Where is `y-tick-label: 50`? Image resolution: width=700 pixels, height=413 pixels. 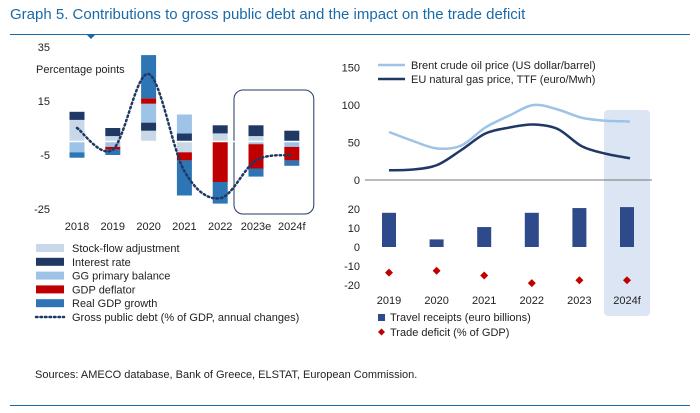 y-tick-label: 50 is located at coordinates (354, 144).